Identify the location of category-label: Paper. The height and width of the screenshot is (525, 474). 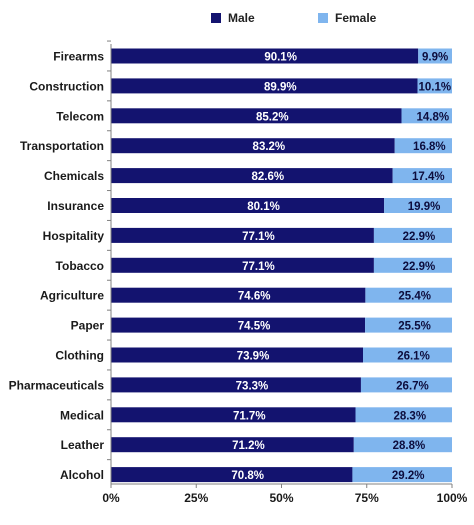
(88, 326).